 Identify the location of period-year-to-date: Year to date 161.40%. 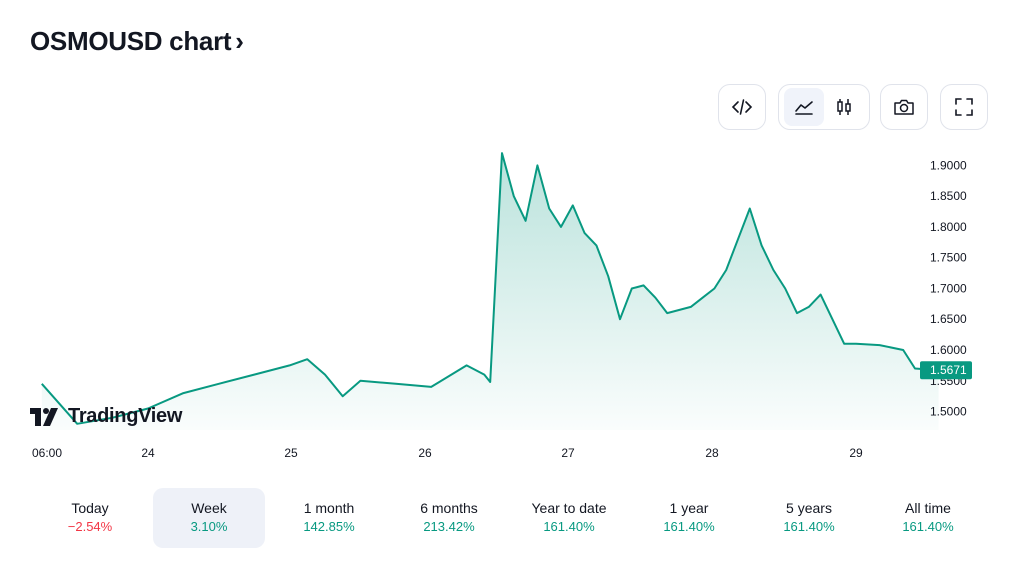
(569, 518).